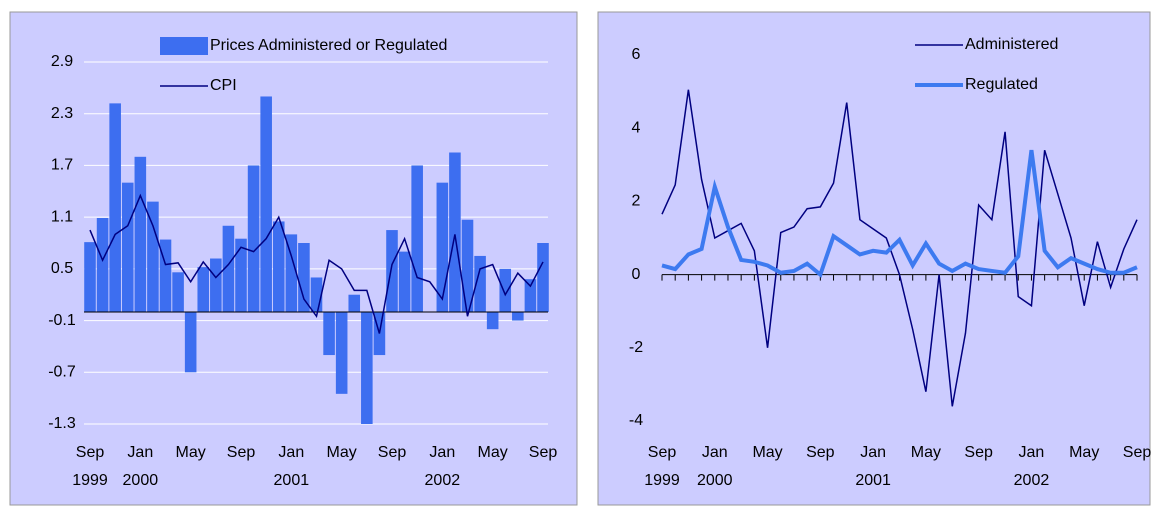 The image size is (1160, 516). I want to click on legend-label: CPI, so click(223, 85).